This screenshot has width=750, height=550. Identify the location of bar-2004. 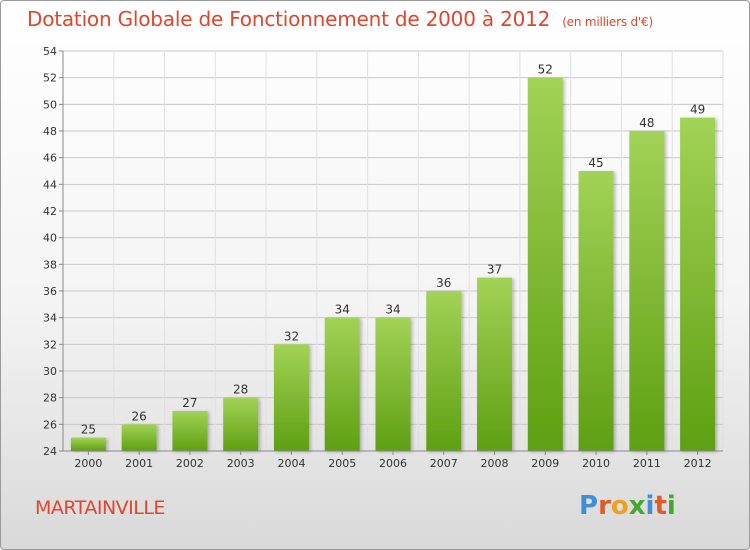
(291, 397).